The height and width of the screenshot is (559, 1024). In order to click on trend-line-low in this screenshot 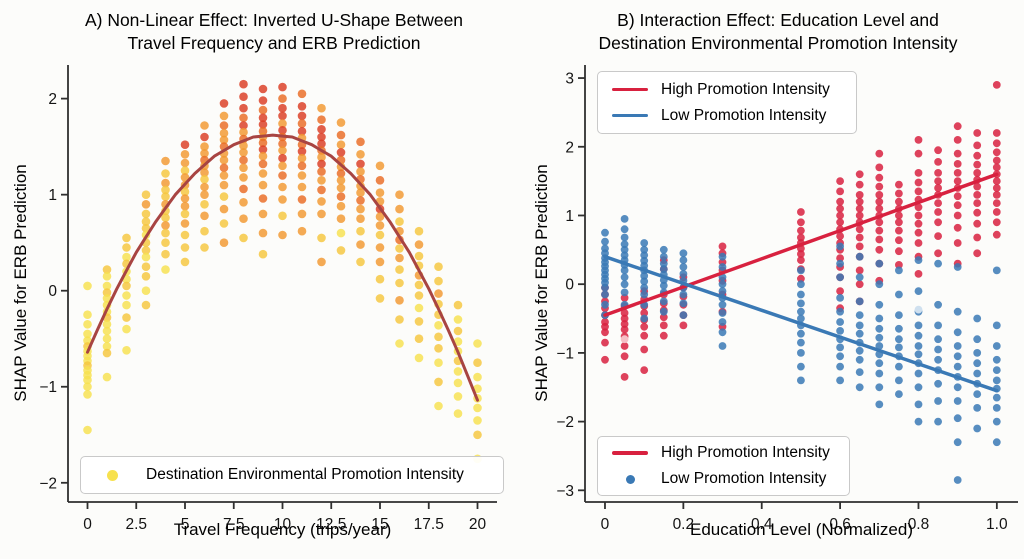, I will do `click(801, 323)`.